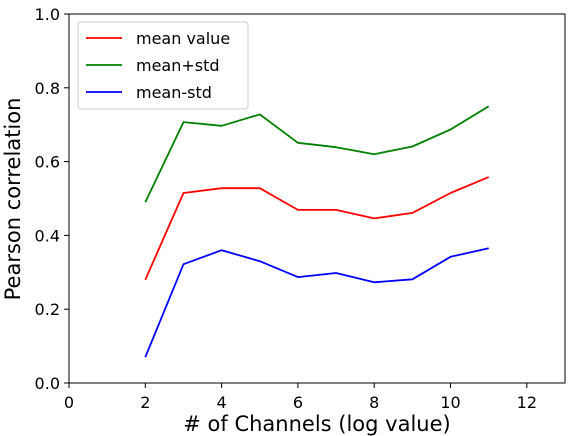 Image resolution: width=570 pixels, height=436 pixels. I want to click on legend-label: mean+std, so click(178, 65).